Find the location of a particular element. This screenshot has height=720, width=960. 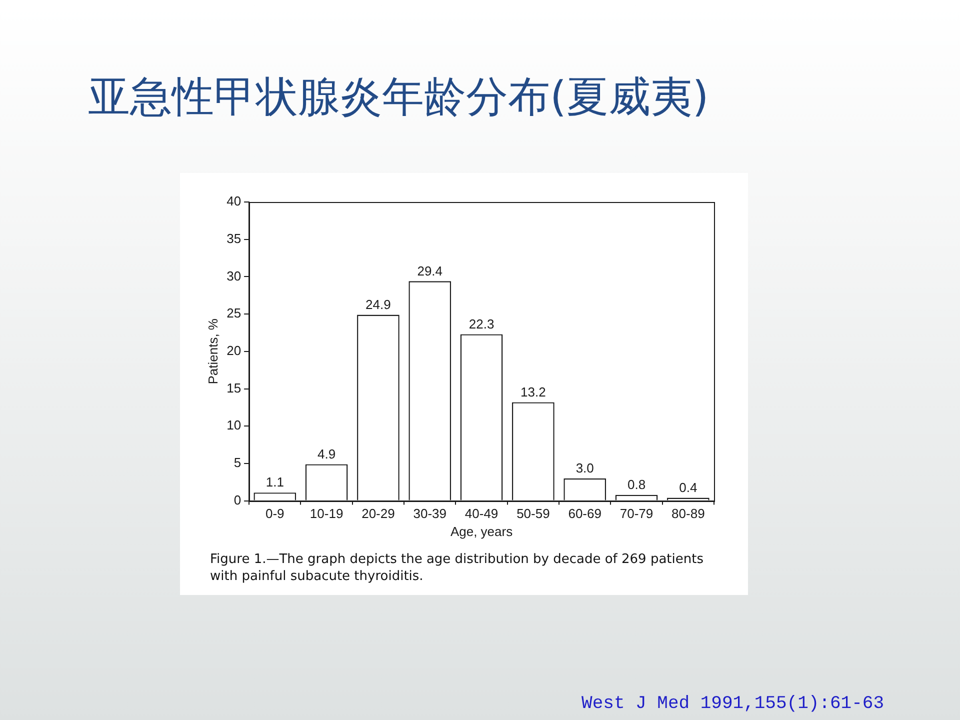

y-tick-label: 25 is located at coordinates (234, 313).